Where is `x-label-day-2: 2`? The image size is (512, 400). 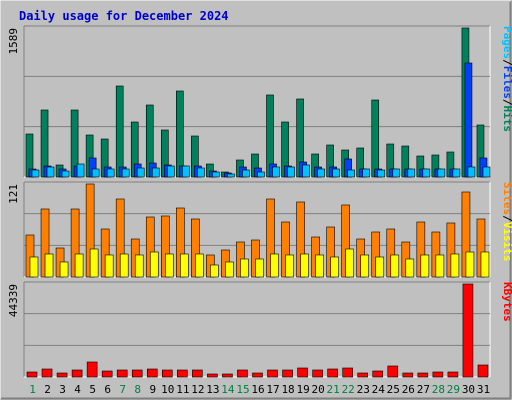 x-label-day-2: 2 is located at coordinates (47, 389).